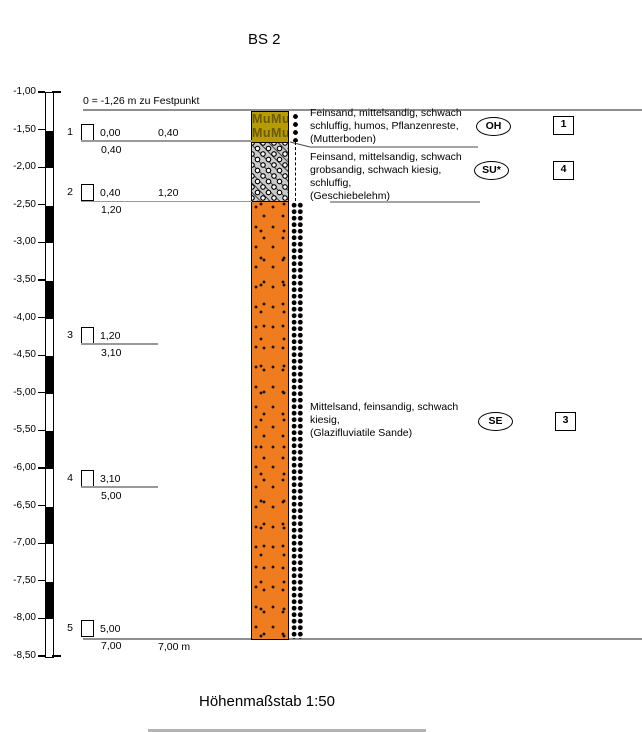 This screenshot has width=642, height=732. Describe the element at coordinates (70, 627) in the screenshot. I see `sample-number: 5` at that location.